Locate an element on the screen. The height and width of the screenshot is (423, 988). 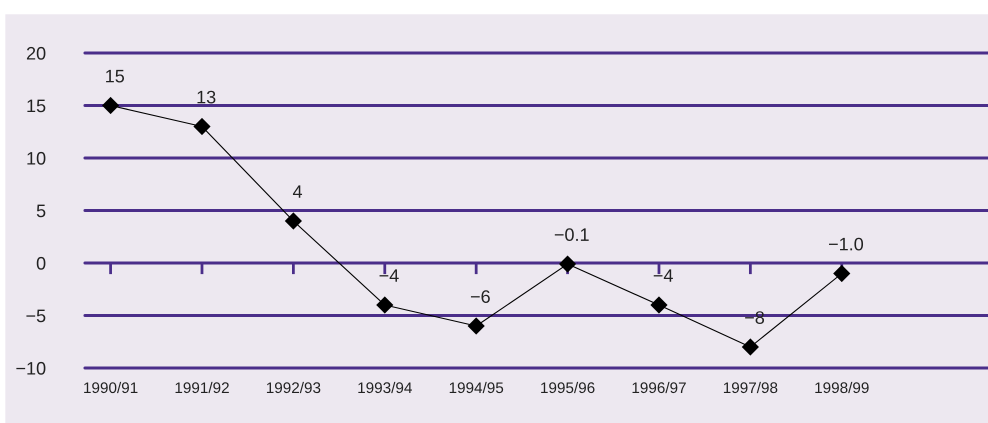
data-label: −6 is located at coordinates (480, 296).